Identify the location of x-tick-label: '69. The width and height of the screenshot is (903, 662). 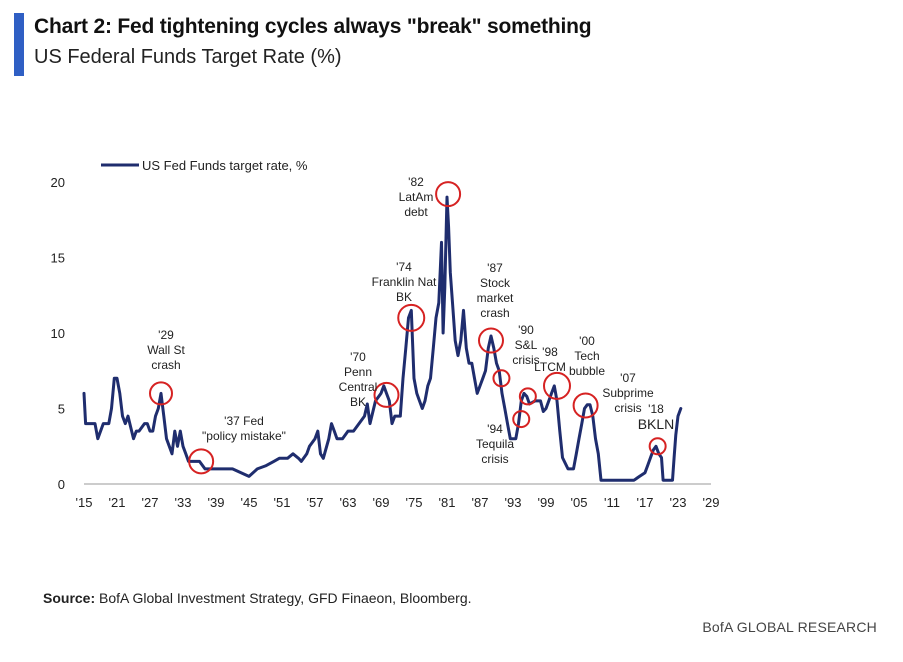
(381, 502).